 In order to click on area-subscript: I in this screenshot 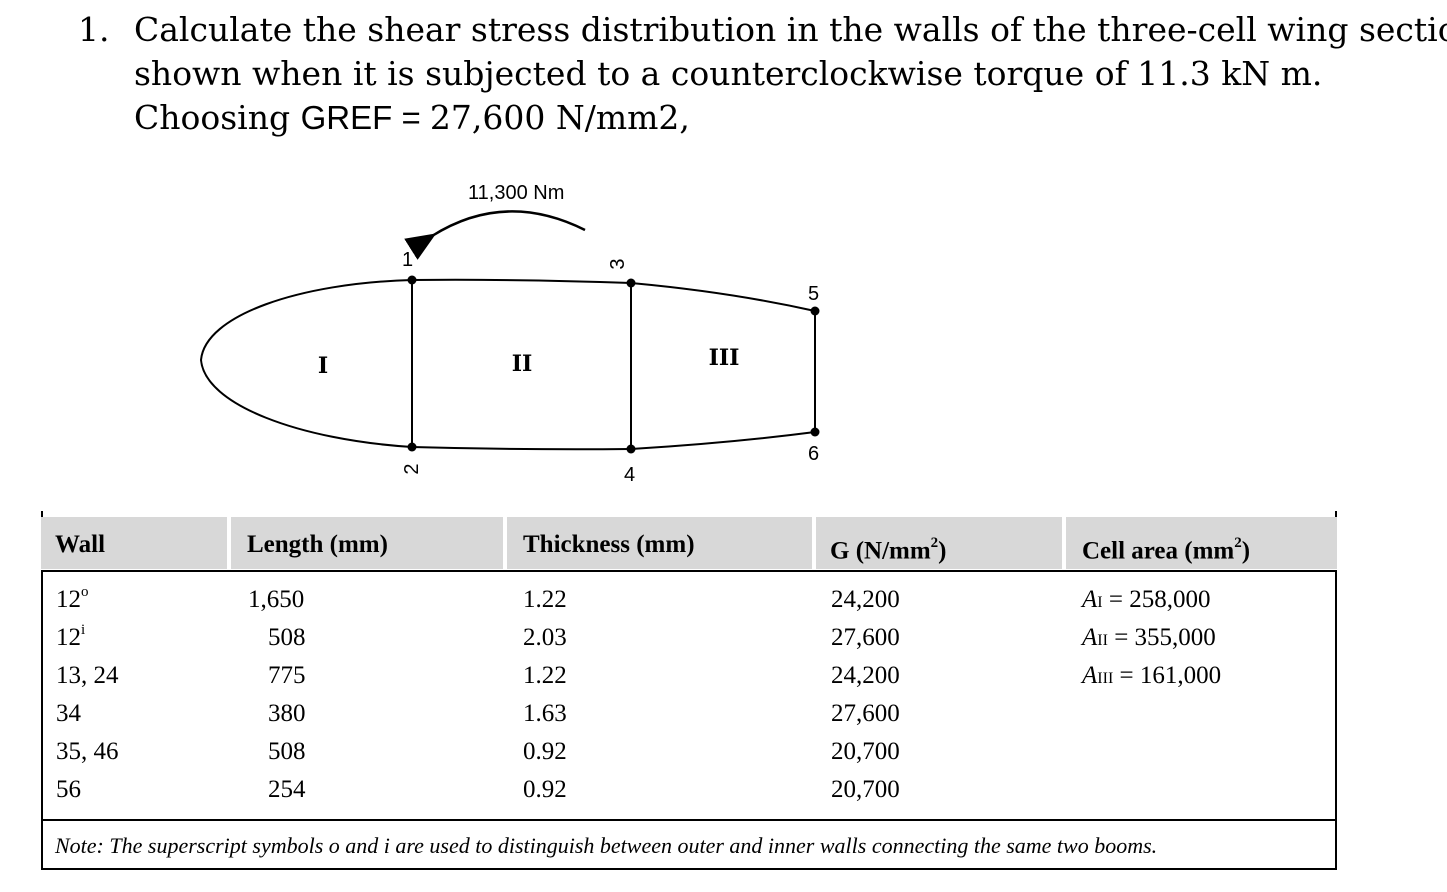, I will do `click(1100, 602)`.